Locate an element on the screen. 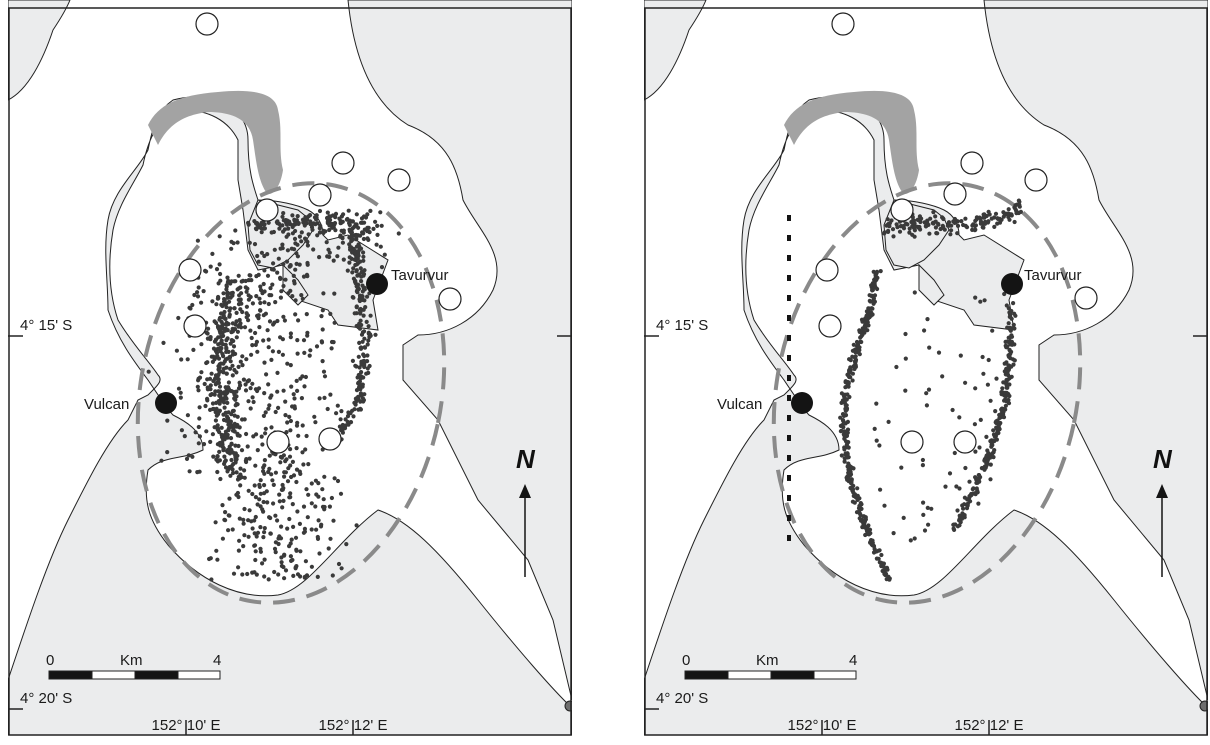 The width and height of the screenshot is (1210, 745). north-label: N is located at coordinates (1163, 459).